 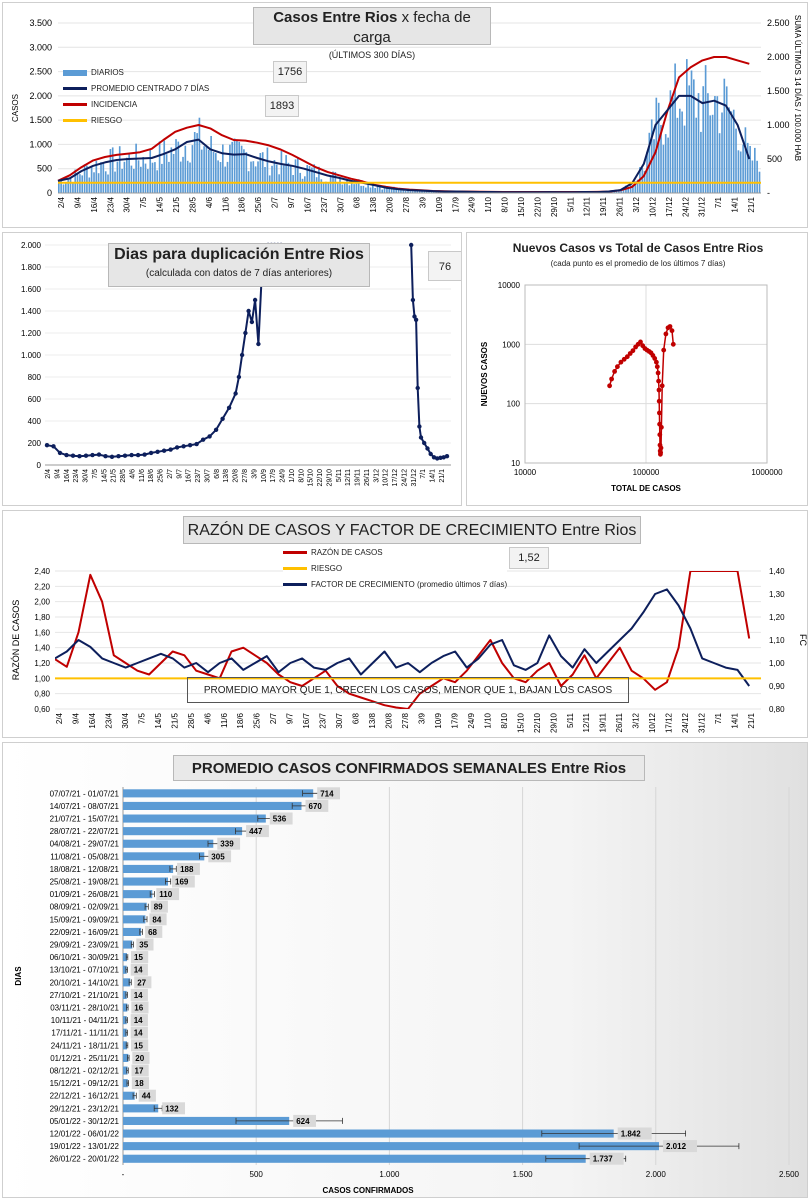 What do you see at coordinates (139, 1058) in the screenshot?
I see `value-label: 20` at bounding box center [139, 1058].